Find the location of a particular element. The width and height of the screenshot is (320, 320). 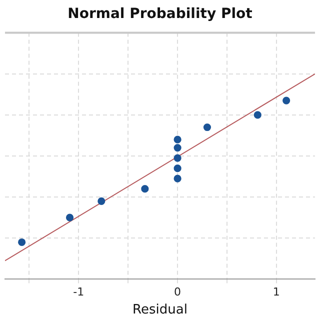

x-axis-title: Residual is located at coordinates (160, 310).